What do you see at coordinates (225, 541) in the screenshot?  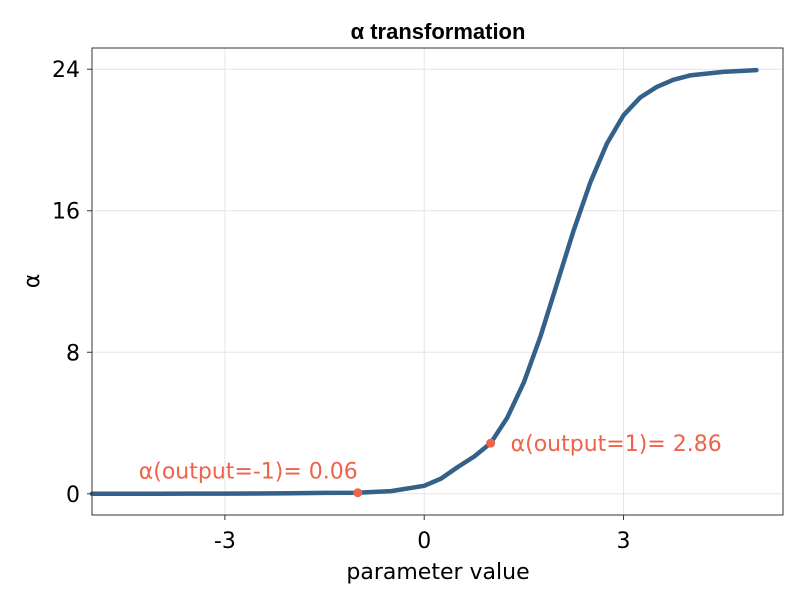 I see `x-tick-label: -3` at bounding box center [225, 541].